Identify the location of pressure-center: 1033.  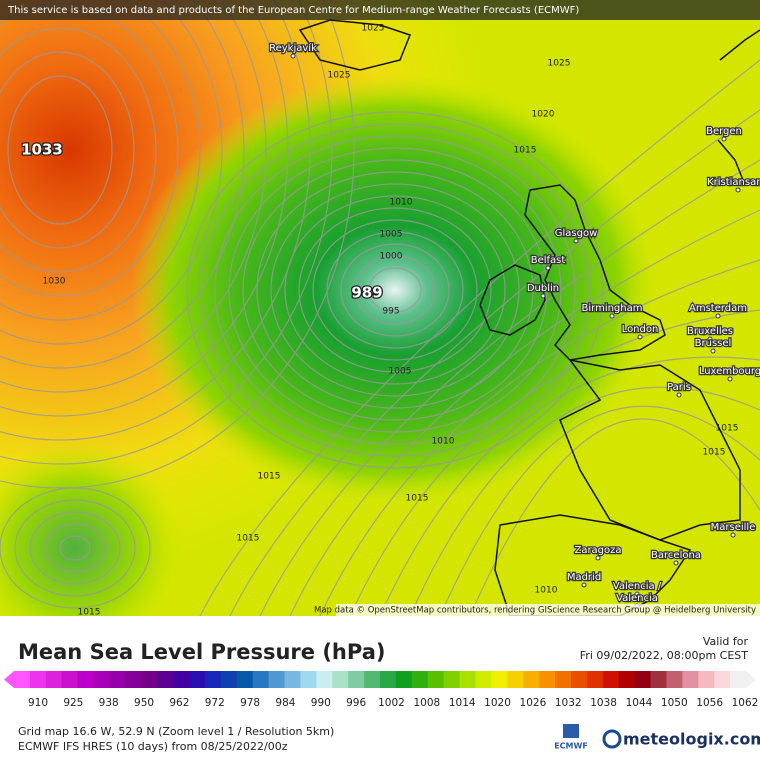
(42, 150).